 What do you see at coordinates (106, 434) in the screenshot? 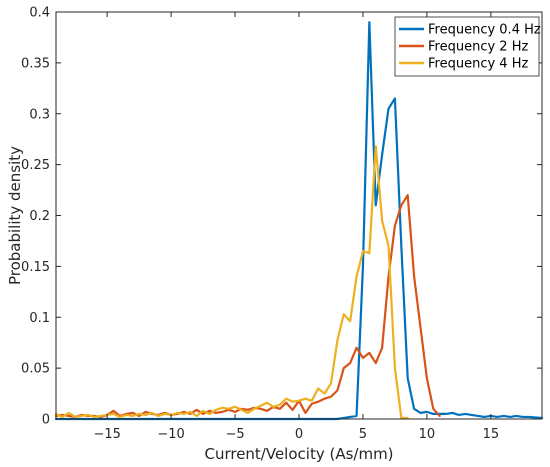
I see `x-tick-label: −15` at bounding box center [106, 434].